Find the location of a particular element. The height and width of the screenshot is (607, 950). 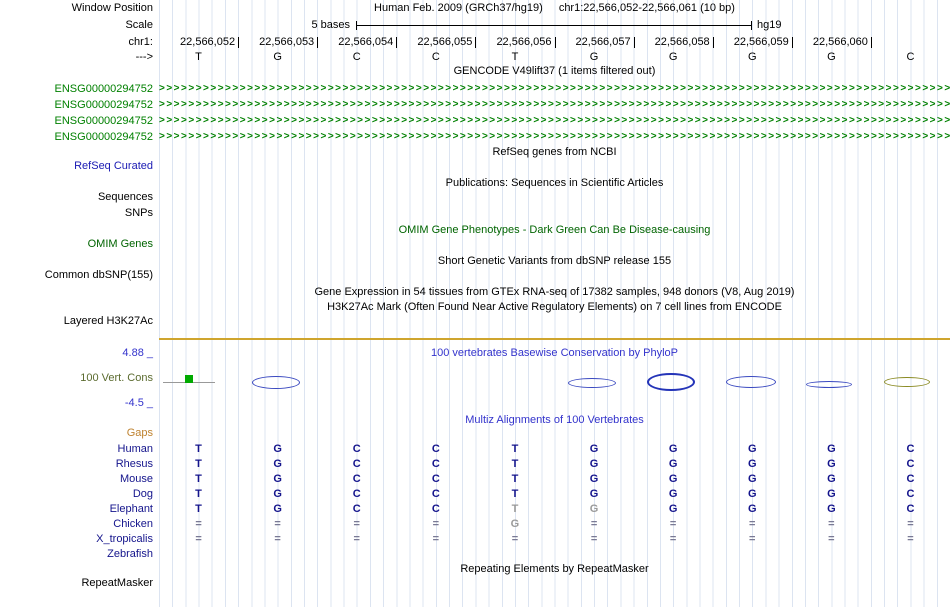

coordinate-label: 22,566,054 is located at coordinates (366, 42).